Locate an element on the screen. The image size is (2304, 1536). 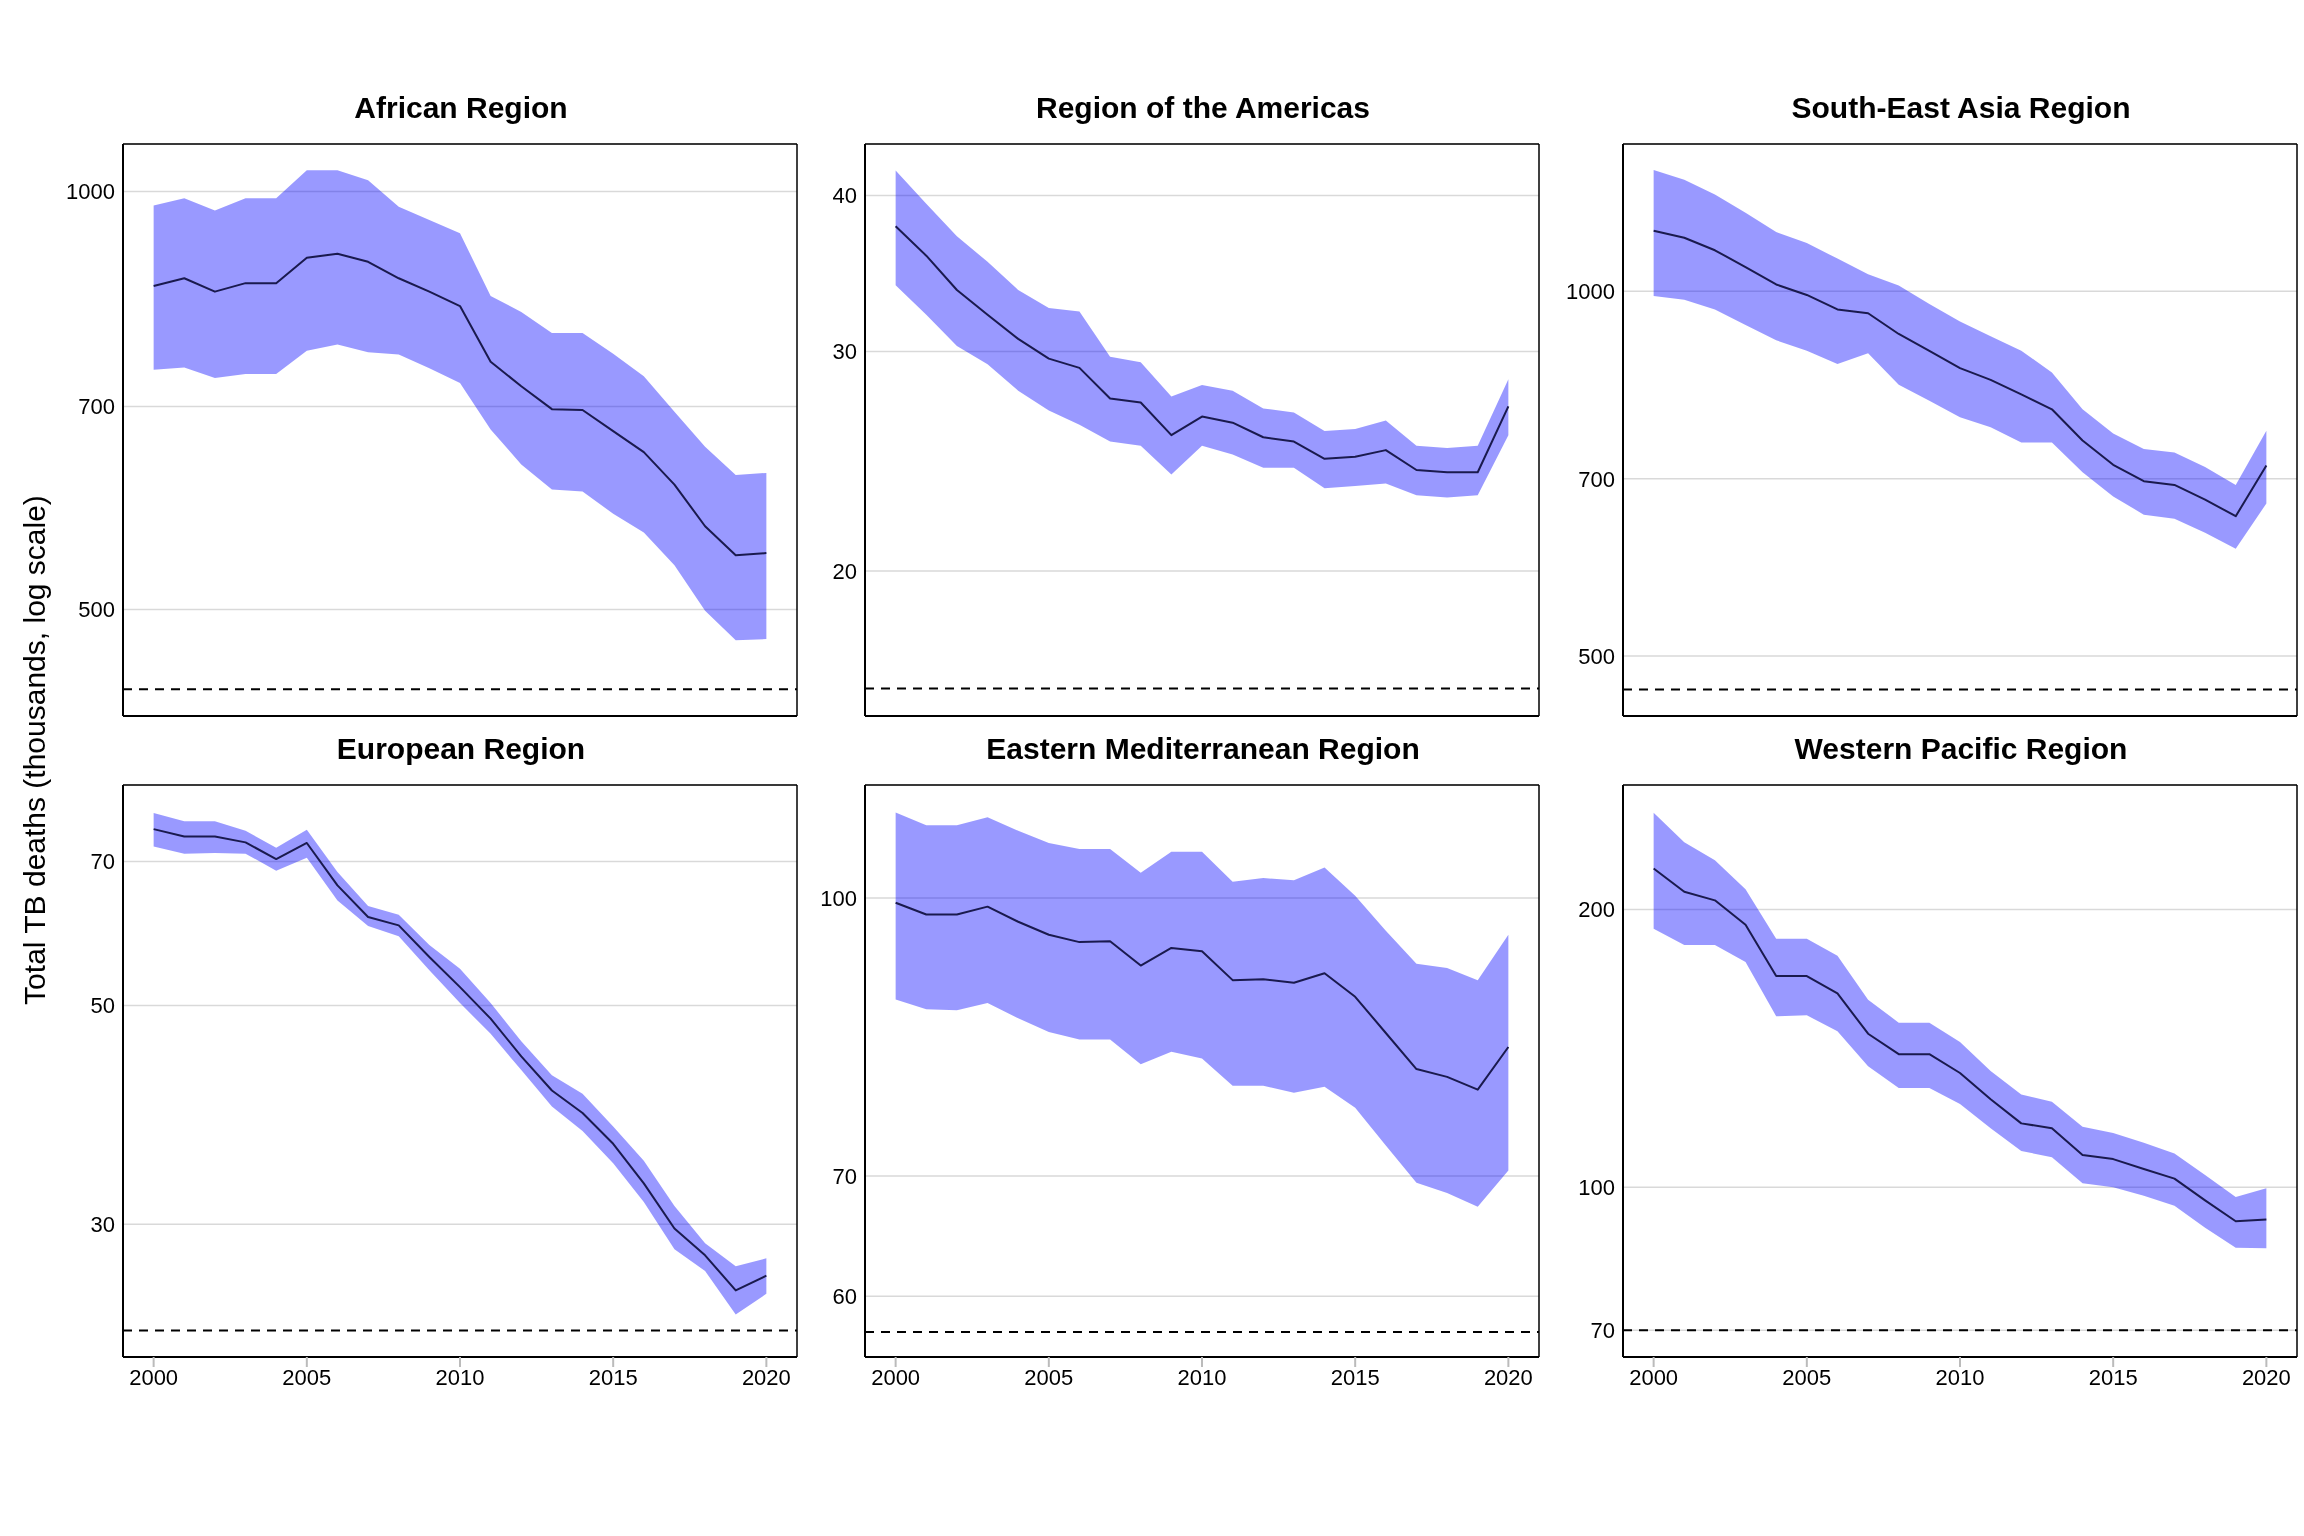
y-axis-title: Total TB deaths (thousands, log scale) is located at coordinates (35, 750).